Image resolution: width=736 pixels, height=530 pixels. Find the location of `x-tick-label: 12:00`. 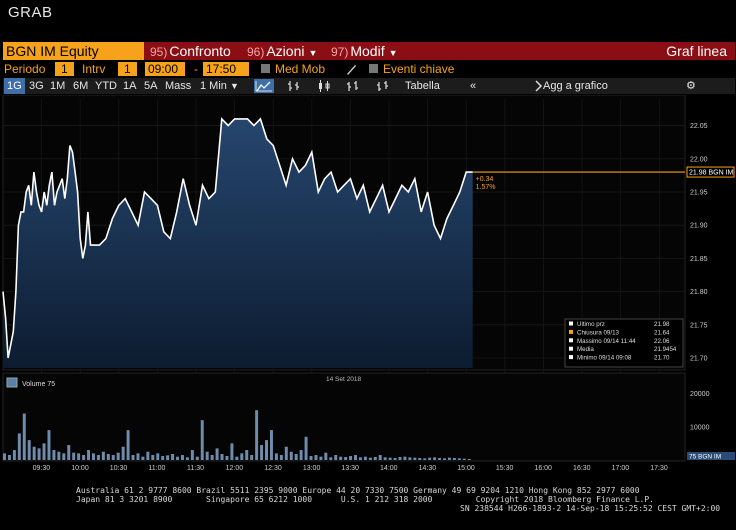

x-tick-label: 12:00 is located at coordinates (235, 468).